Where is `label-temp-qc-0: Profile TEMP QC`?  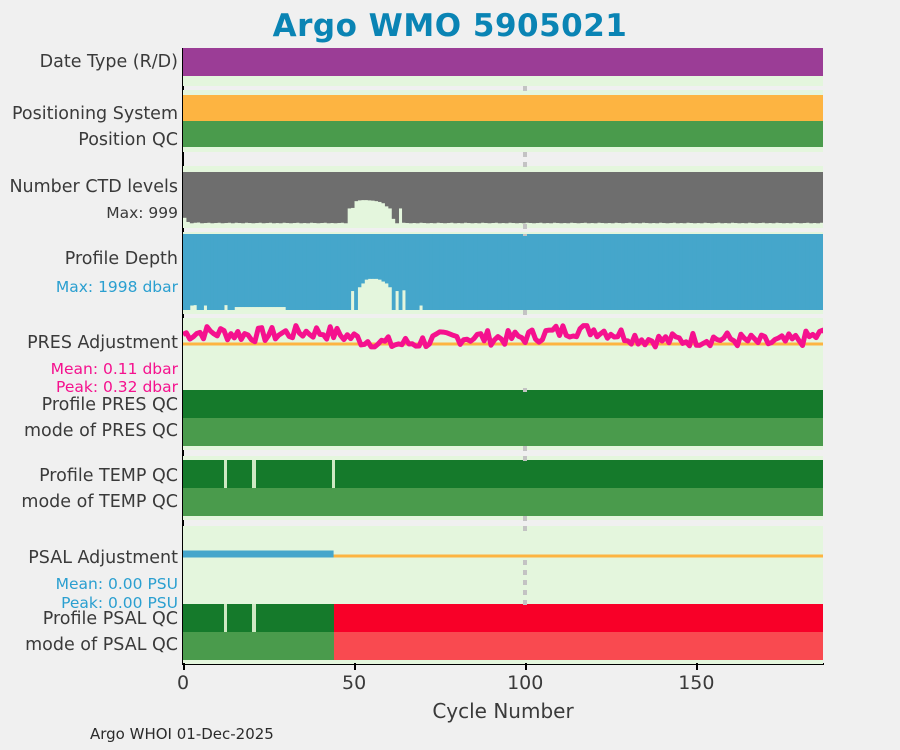
label-temp-qc-0: Profile TEMP QC is located at coordinates (108, 476).